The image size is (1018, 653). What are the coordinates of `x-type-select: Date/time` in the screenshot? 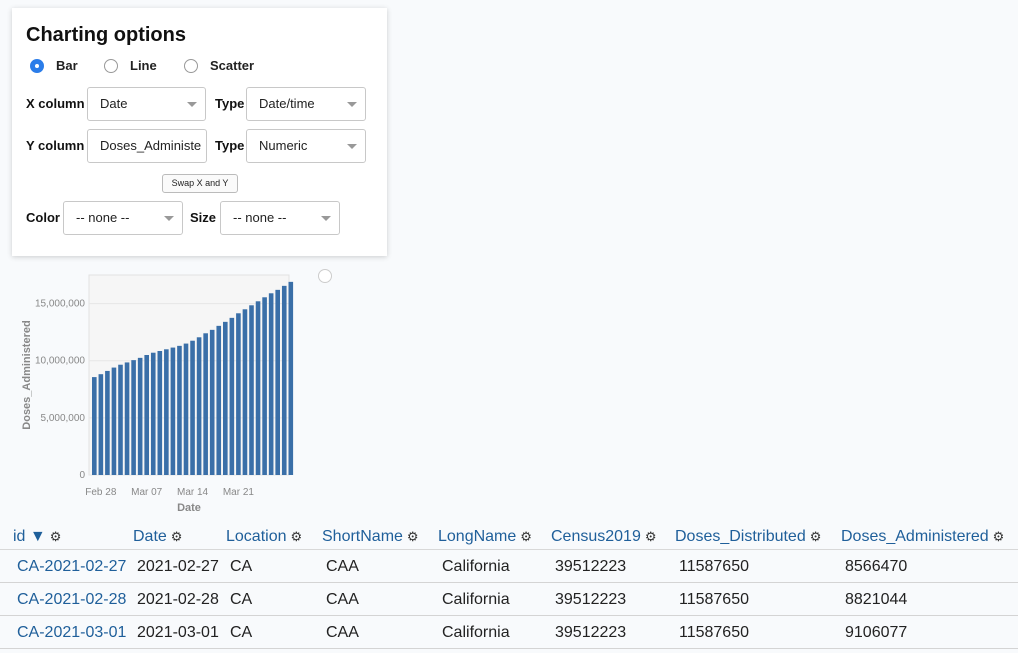 It's located at (306, 104).